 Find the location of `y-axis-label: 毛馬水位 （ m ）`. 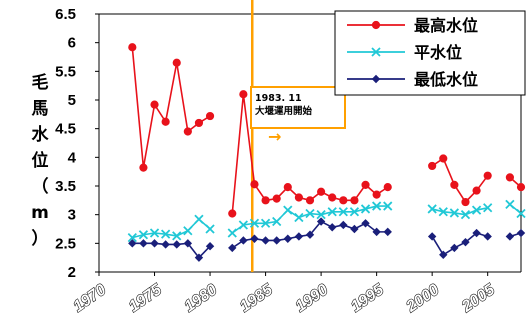

y-axis-label: 毛馬水位 （ m ） is located at coordinates (40, 160).